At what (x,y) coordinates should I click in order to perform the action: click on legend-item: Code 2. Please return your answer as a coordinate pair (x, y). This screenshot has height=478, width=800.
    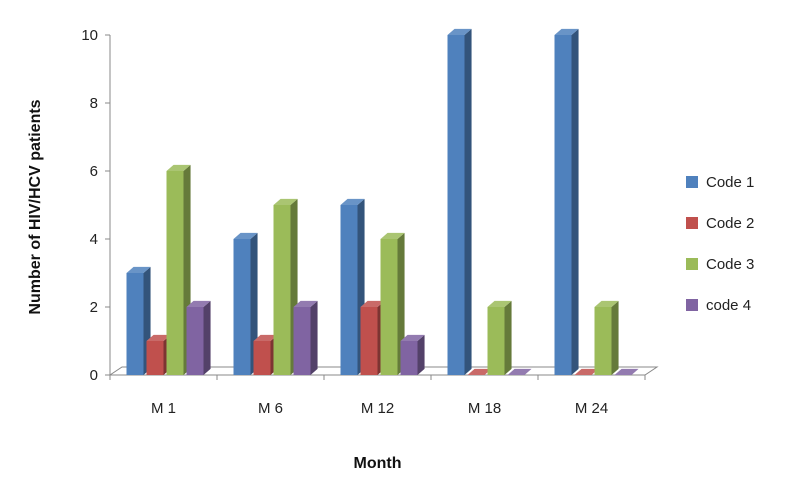
    Looking at the image, I should click on (720, 223).